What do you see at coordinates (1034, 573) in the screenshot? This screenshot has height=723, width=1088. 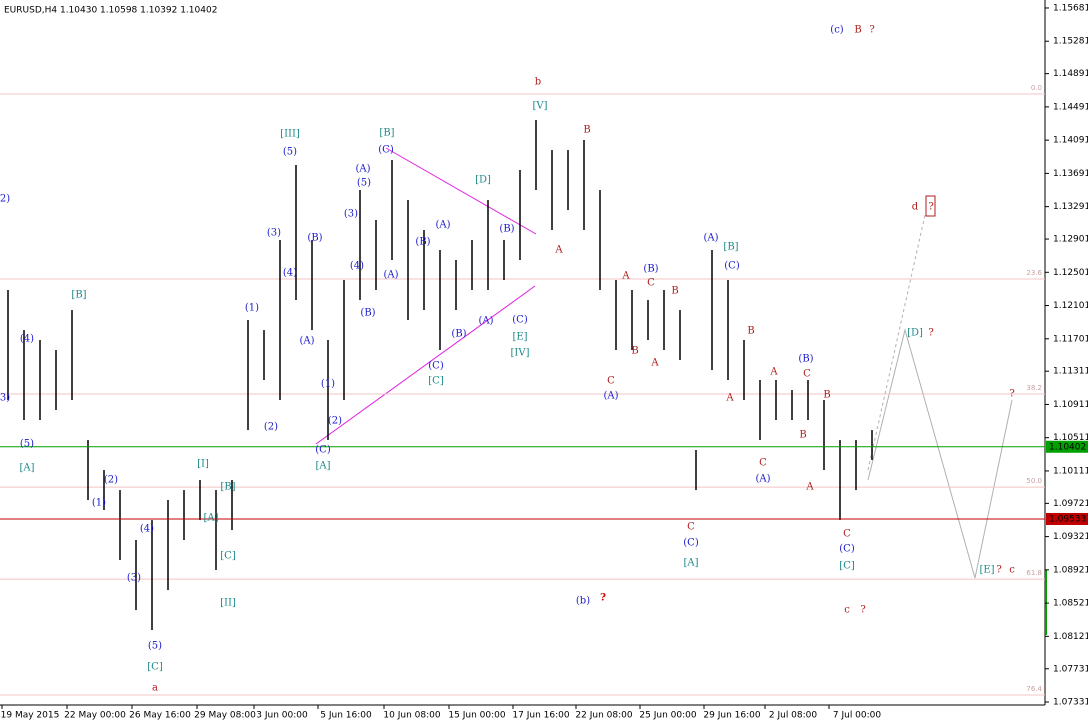 I see `fib-label: 61.8` at bounding box center [1034, 573].